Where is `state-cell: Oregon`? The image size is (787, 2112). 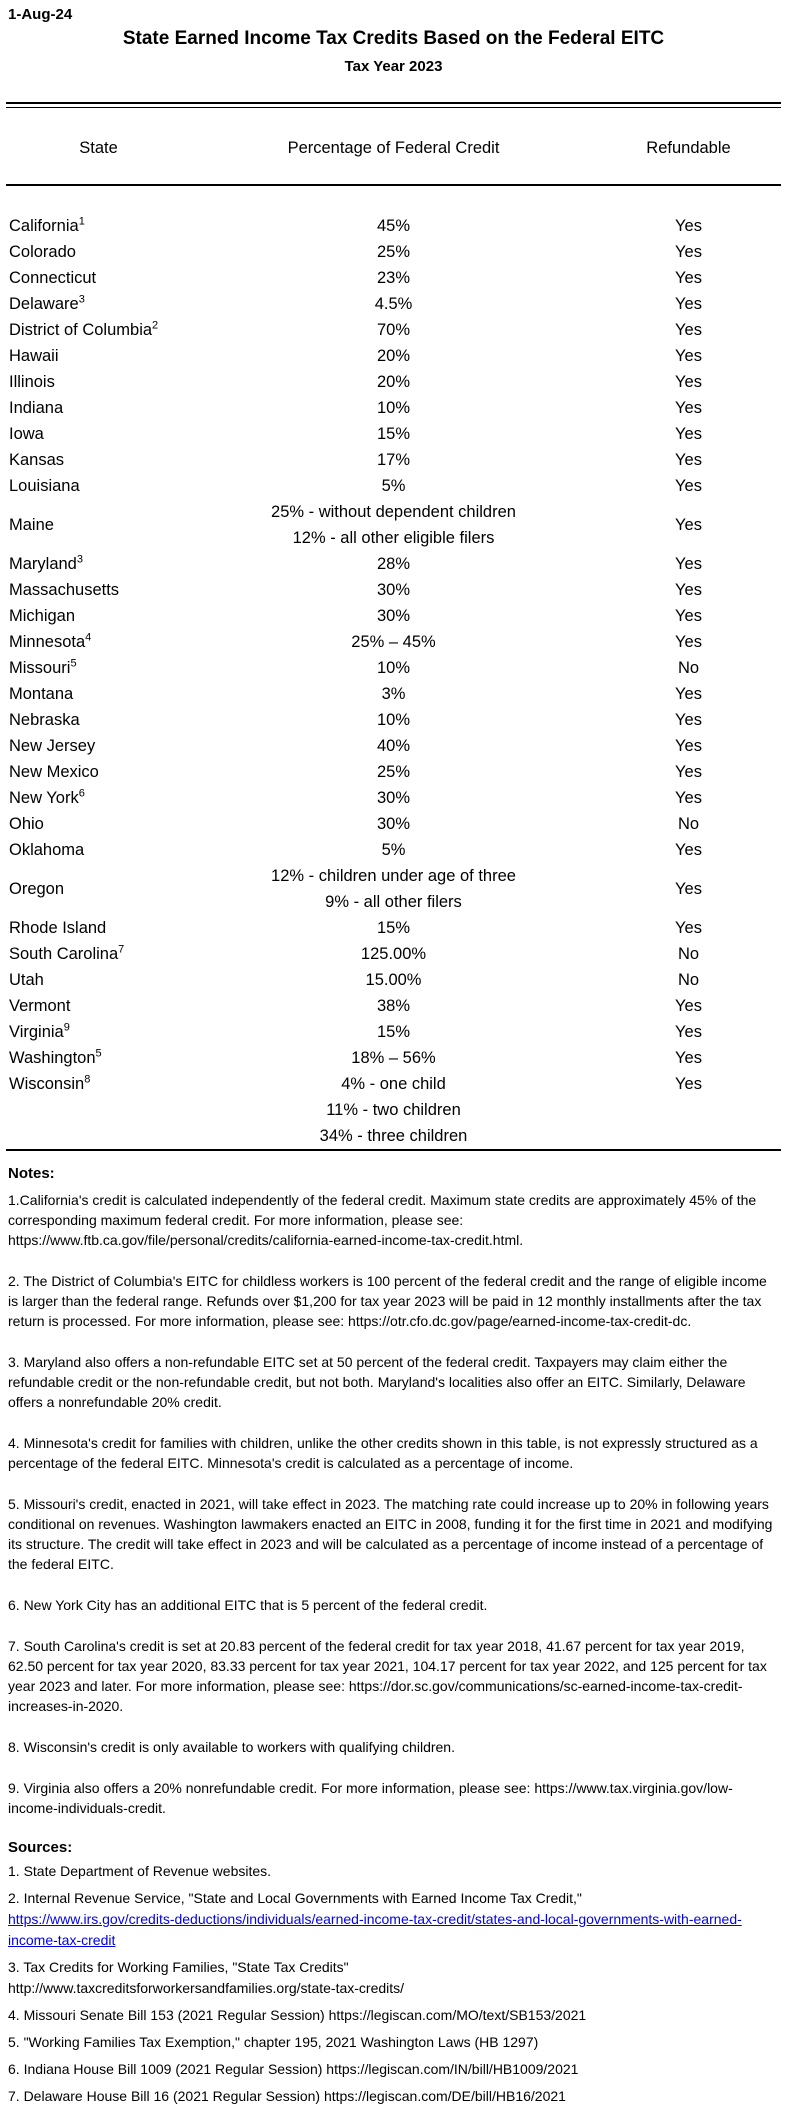
state-cell: Oregon is located at coordinates (98, 889).